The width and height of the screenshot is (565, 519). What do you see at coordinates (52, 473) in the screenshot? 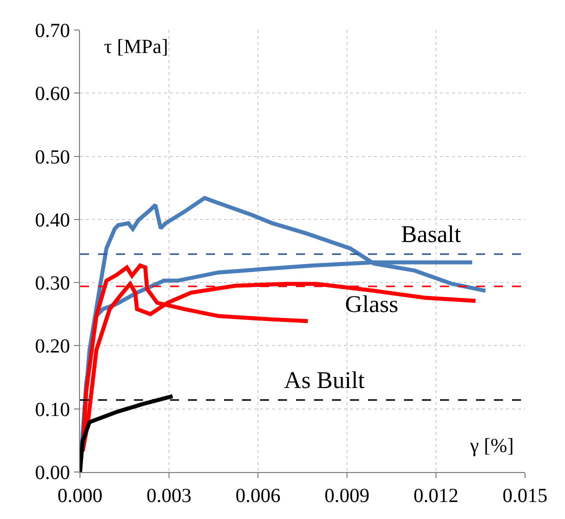
I see `y-tick-label: 0.00` at bounding box center [52, 473].